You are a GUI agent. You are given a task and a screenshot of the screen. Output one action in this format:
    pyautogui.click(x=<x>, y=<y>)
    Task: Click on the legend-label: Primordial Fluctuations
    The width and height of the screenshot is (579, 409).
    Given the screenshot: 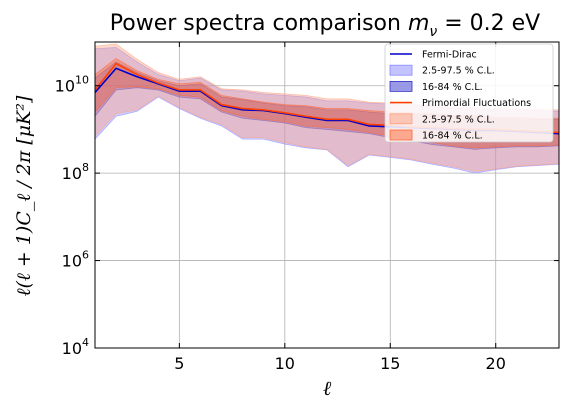 What is the action you would take?
    pyautogui.click(x=476, y=103)
    